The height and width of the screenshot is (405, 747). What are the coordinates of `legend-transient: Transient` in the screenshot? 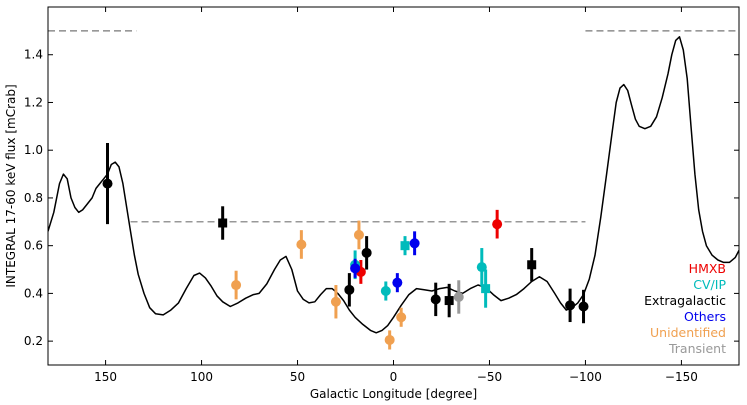 It's located at (697, 348).